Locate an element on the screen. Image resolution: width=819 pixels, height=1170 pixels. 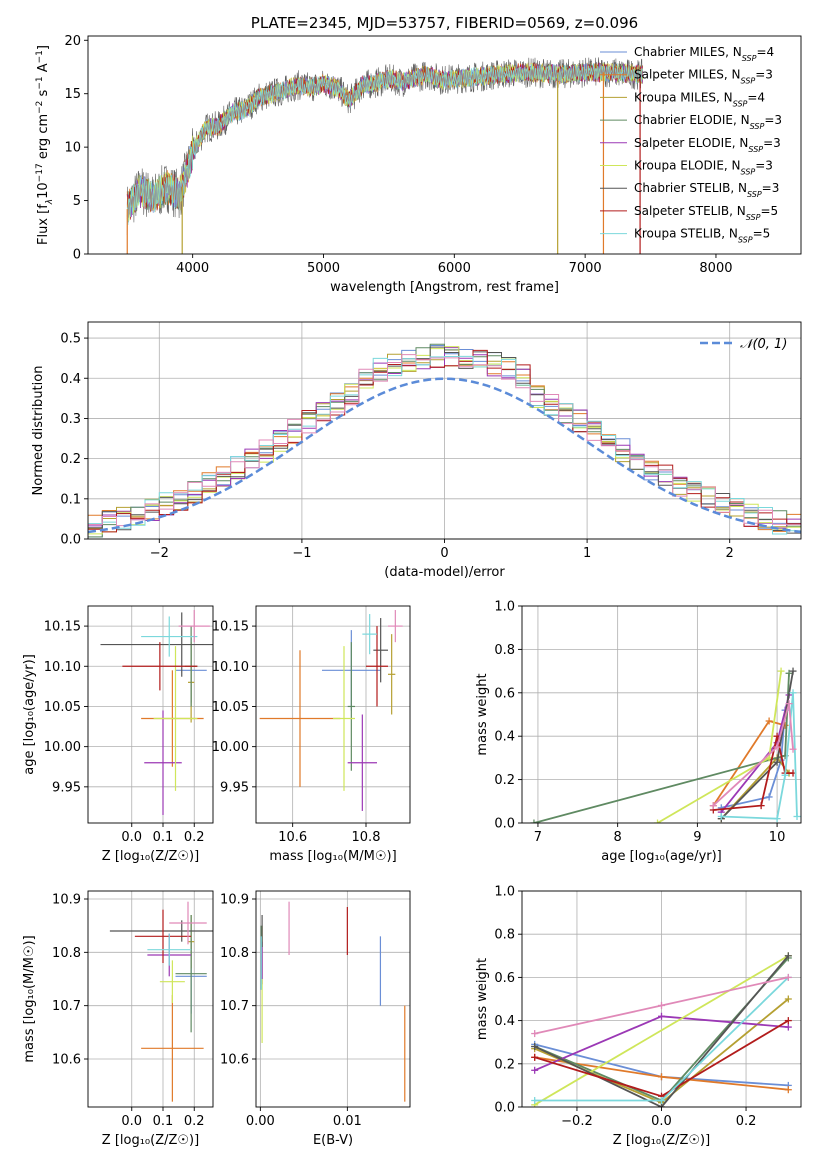
y-tick-label: 10.05 is located at coordinates (230, 707).